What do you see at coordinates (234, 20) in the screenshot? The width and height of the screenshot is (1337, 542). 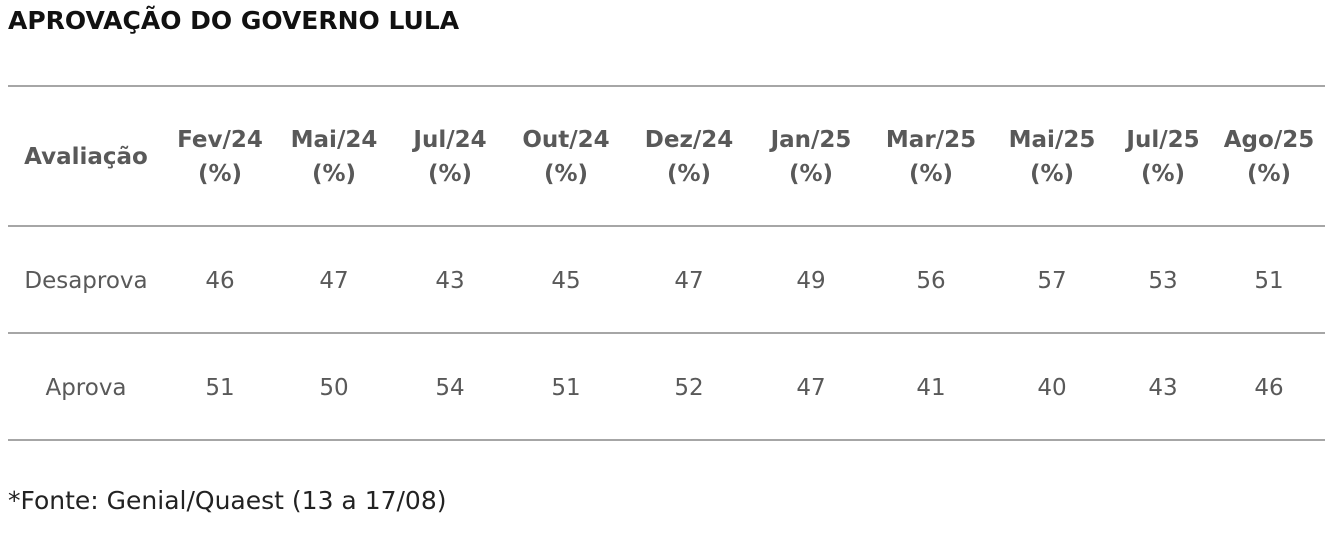 I see `title: APROVAÇÃO DO GOVERNO LULA` at bounding box center [234, 20].